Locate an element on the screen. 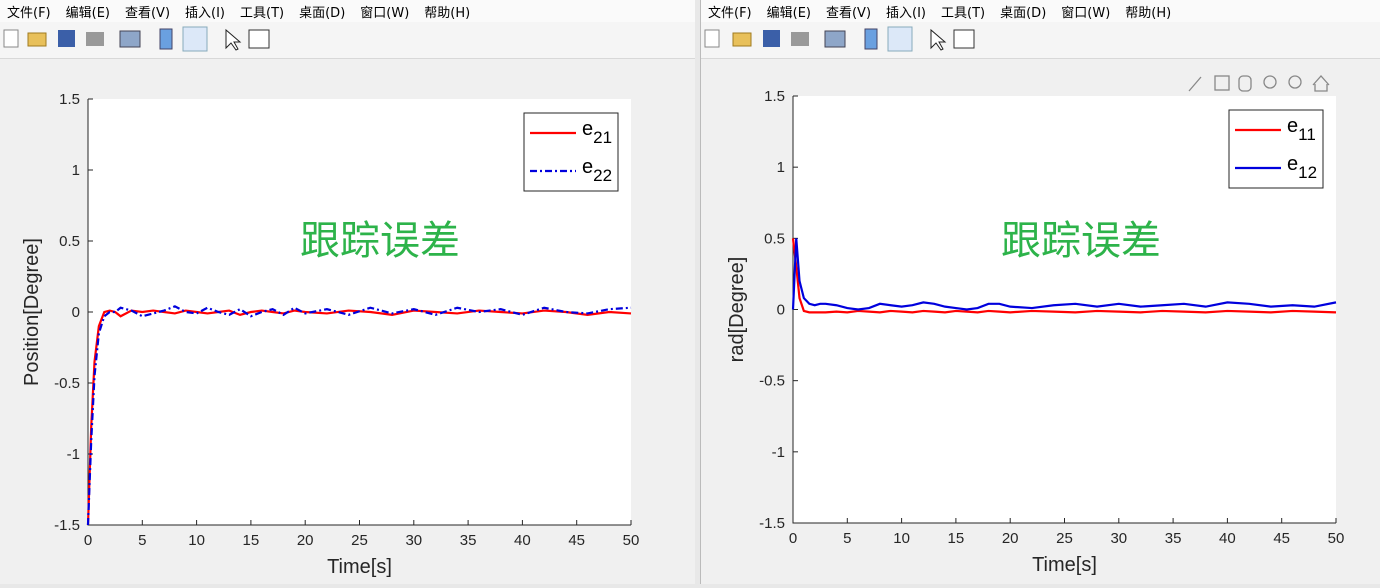 The image size is (1380, 588). legend-label: e11 is located at coordinates (1301, 129).